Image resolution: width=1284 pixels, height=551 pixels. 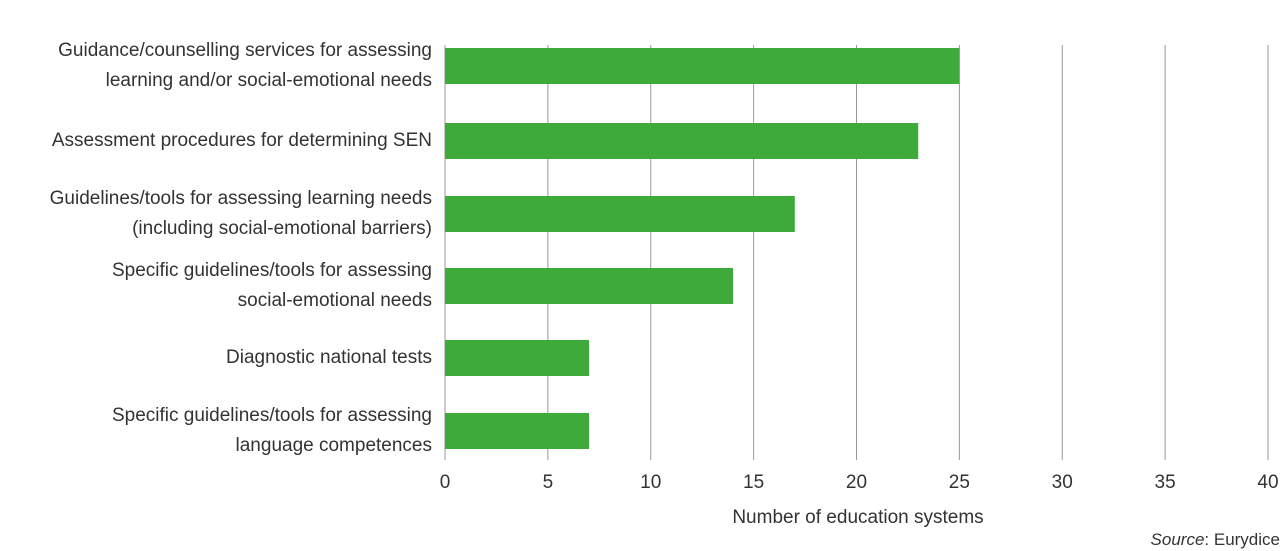 What do you see at coordinates (856, 482) in the screenshot?
I see `x-tick-label: 20` at bounding box center [856, 482].